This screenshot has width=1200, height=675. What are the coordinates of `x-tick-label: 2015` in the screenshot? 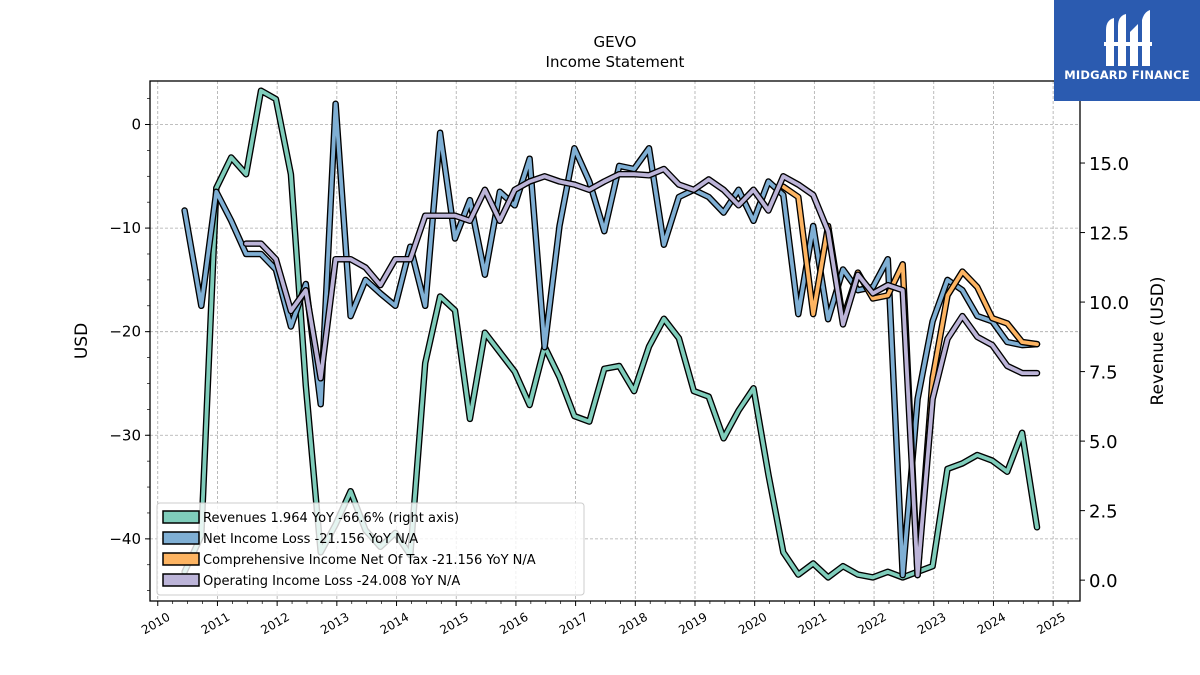 It's located at (453, 623).